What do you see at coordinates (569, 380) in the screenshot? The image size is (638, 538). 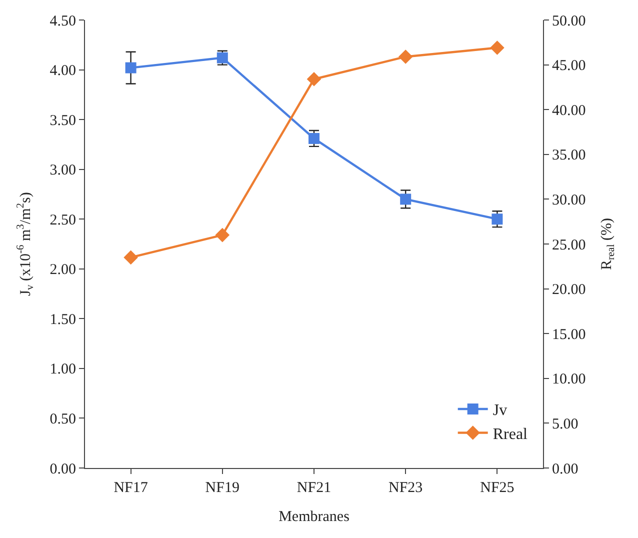 I see `y2-tick-label: 10.00` at bounding box center [569, 380].